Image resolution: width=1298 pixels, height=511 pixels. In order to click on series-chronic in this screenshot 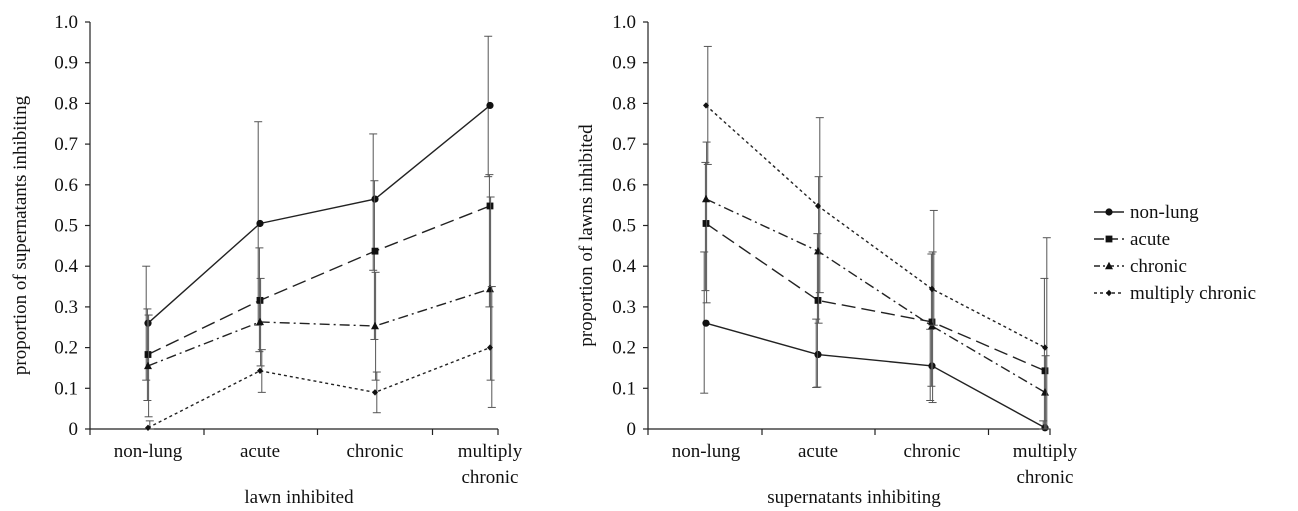, I will do `click(319, 307)`.